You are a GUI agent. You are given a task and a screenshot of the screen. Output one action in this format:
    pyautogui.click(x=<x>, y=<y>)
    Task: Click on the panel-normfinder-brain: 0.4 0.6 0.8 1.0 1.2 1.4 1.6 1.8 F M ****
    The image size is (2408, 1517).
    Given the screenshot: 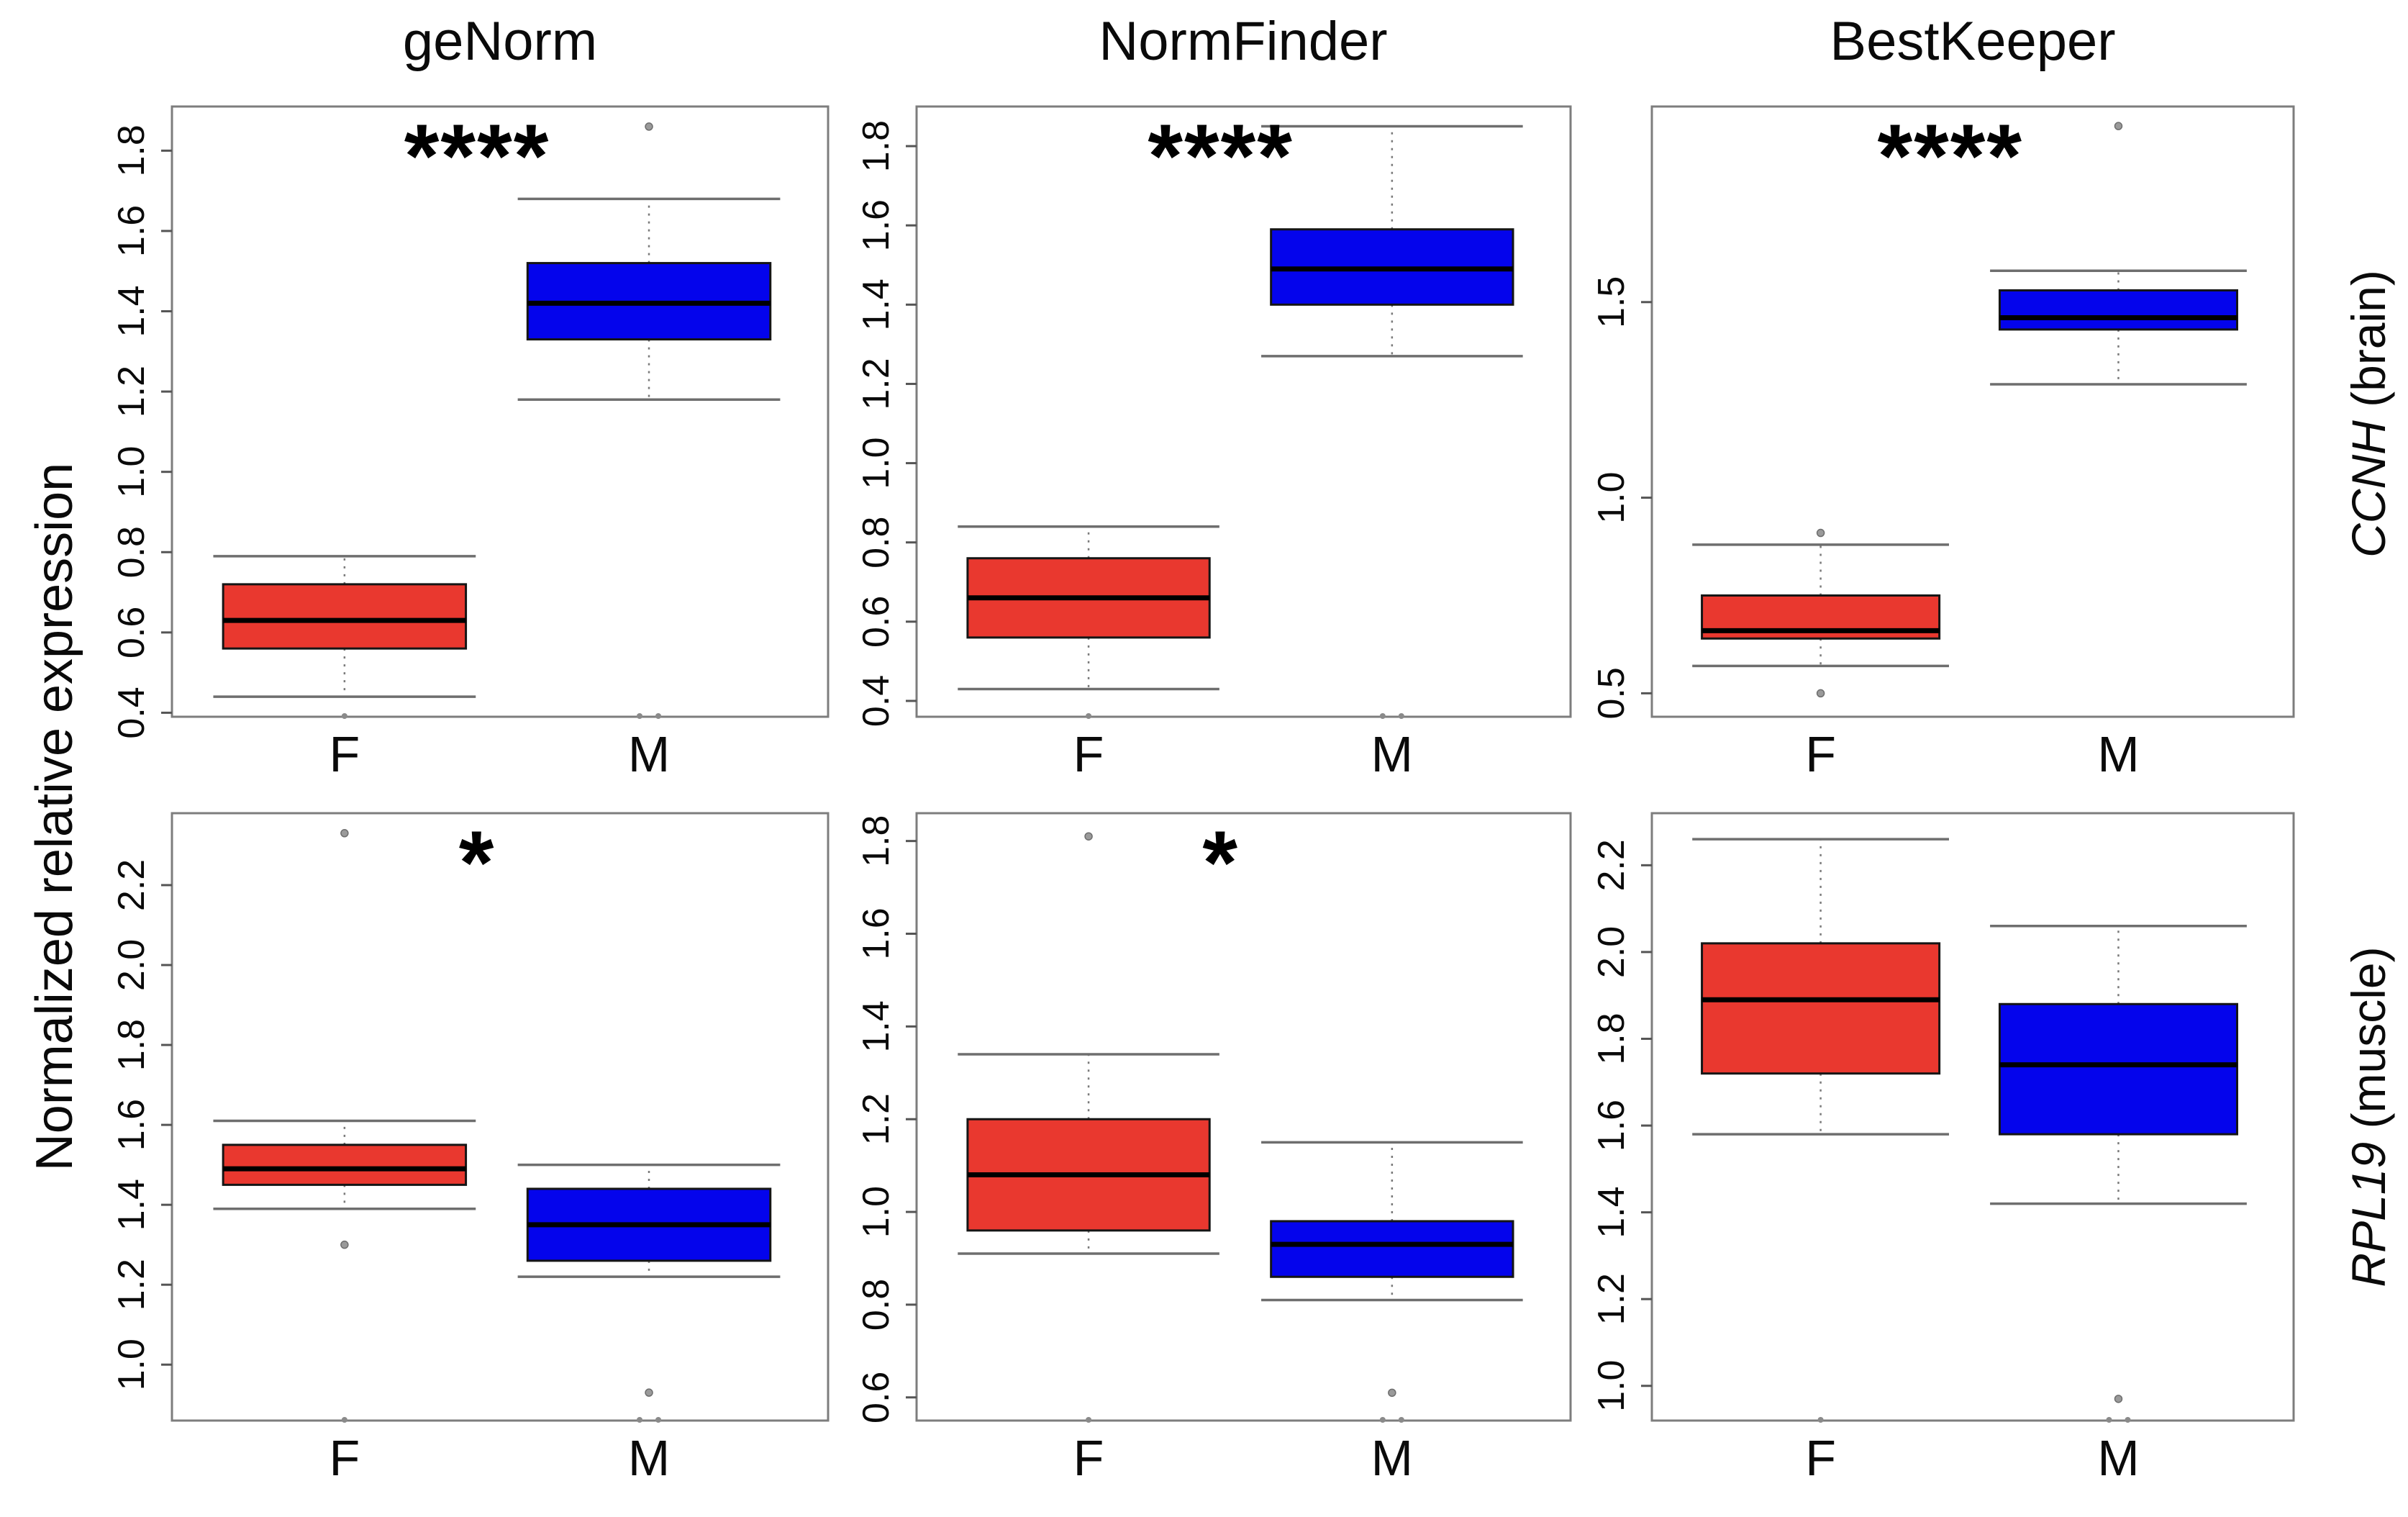 What is the action you would take?
    pyautogui.click(x=1213, y=443)
    